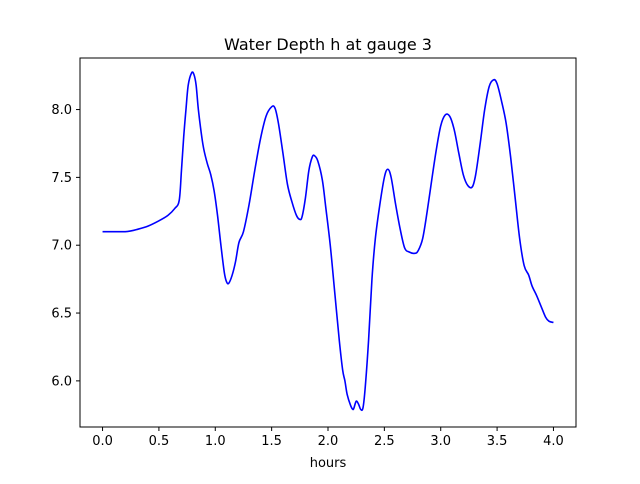 The height and width of the screenshot is (484, 640). Describe the element at coordinates (61, 246) in the screenshot. I see `y-tick-label: 7.0` at that location.